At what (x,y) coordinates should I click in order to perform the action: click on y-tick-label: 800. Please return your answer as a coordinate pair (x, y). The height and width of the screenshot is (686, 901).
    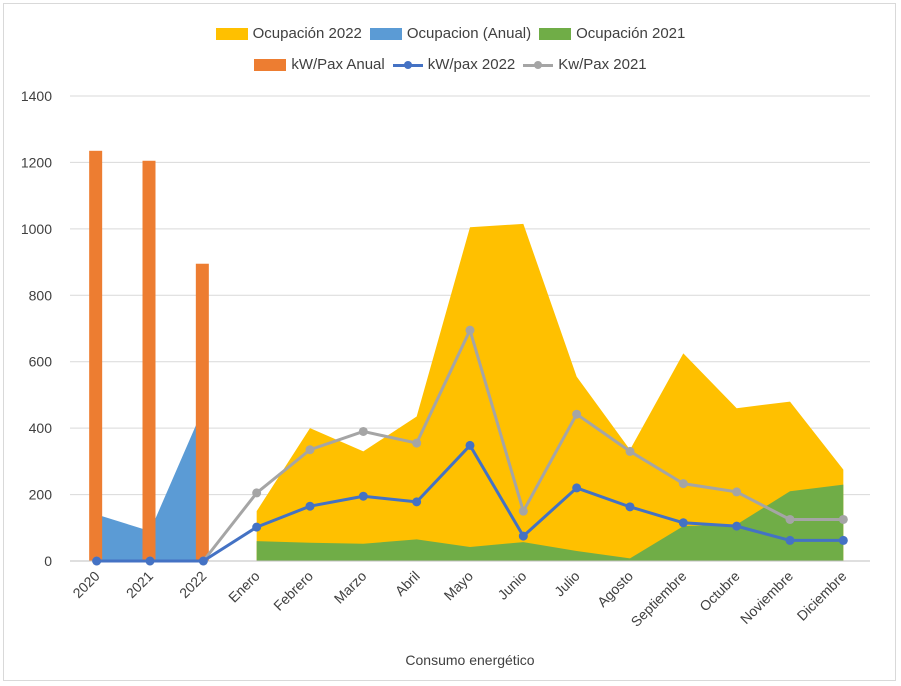
    Looking at the image, I should click on (41, 295).